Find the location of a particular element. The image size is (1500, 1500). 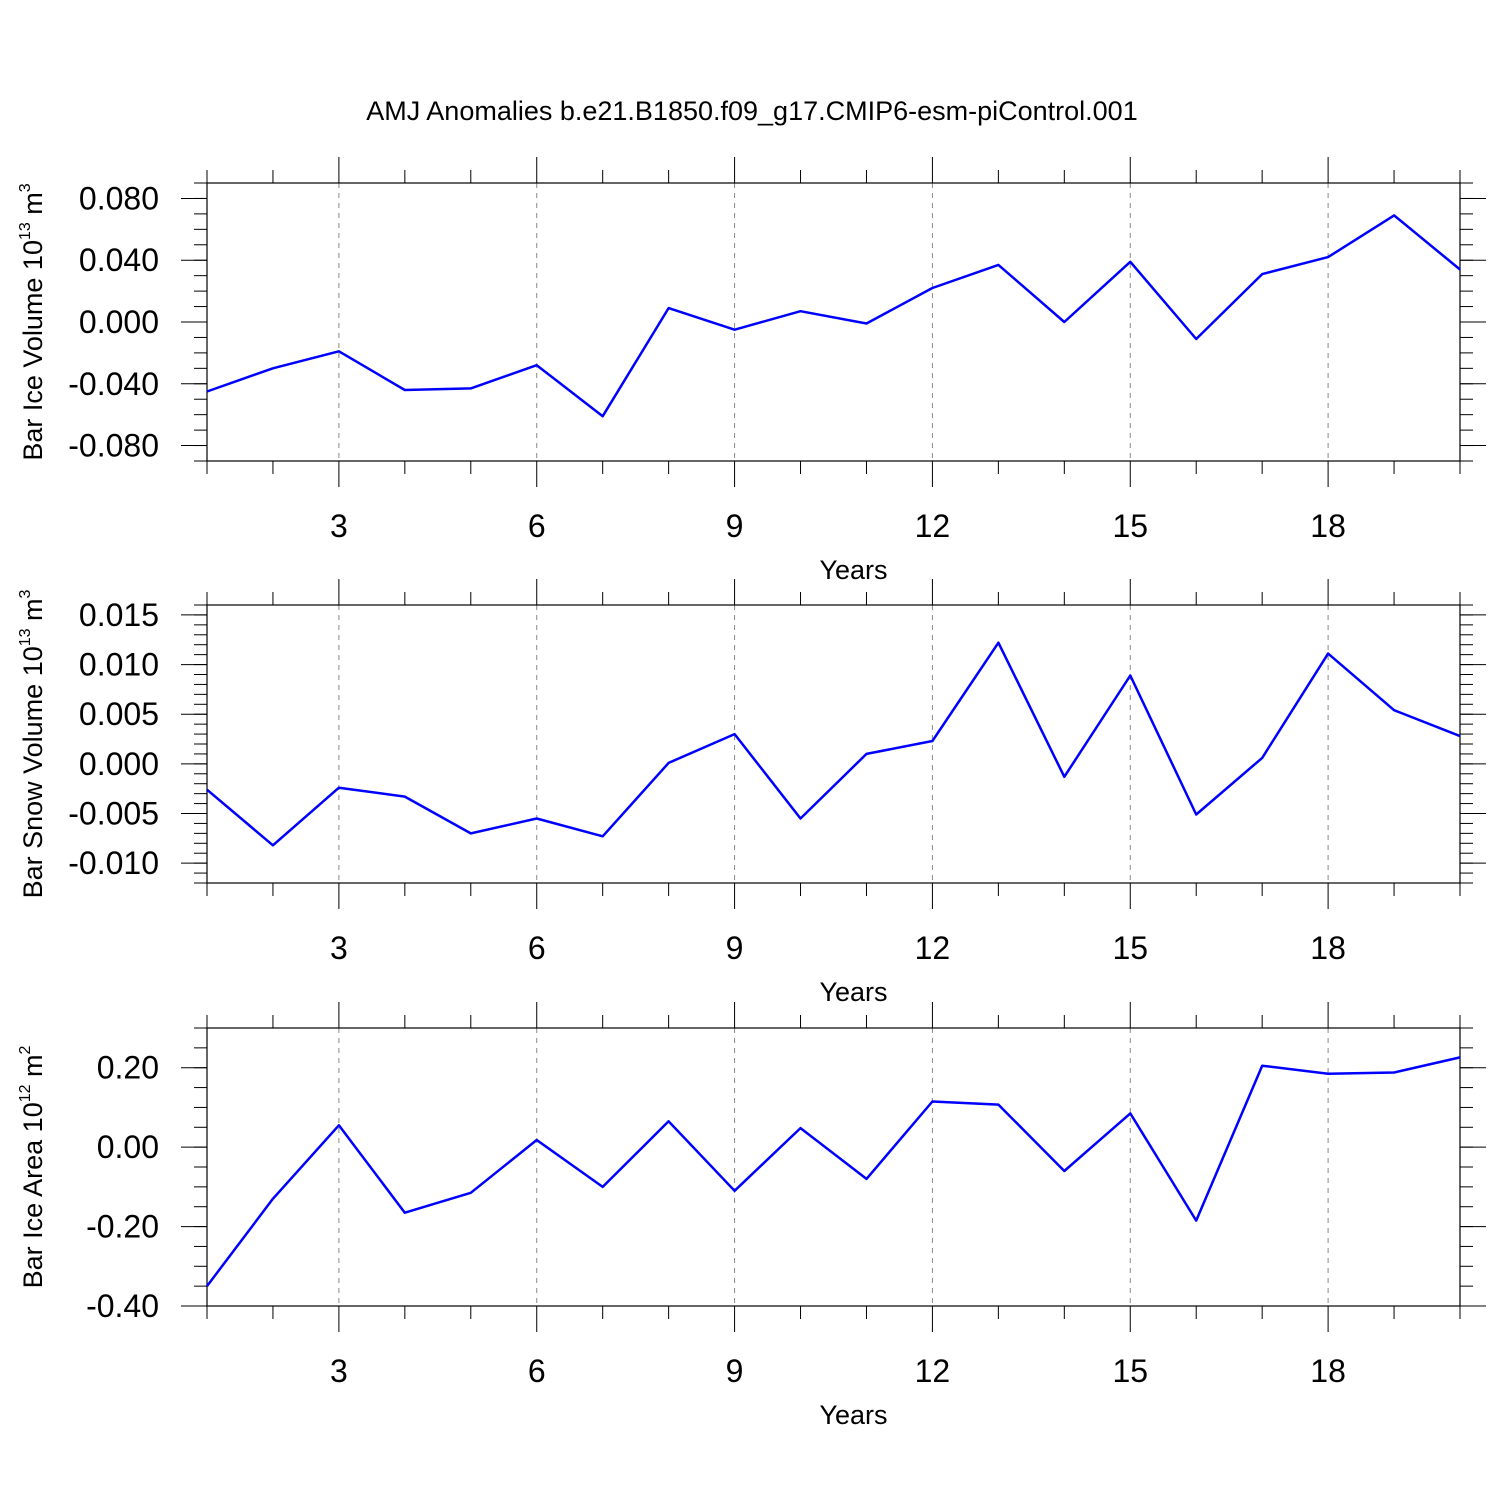

y-tick-label: 0.005 is located at coordinates (119, 714).